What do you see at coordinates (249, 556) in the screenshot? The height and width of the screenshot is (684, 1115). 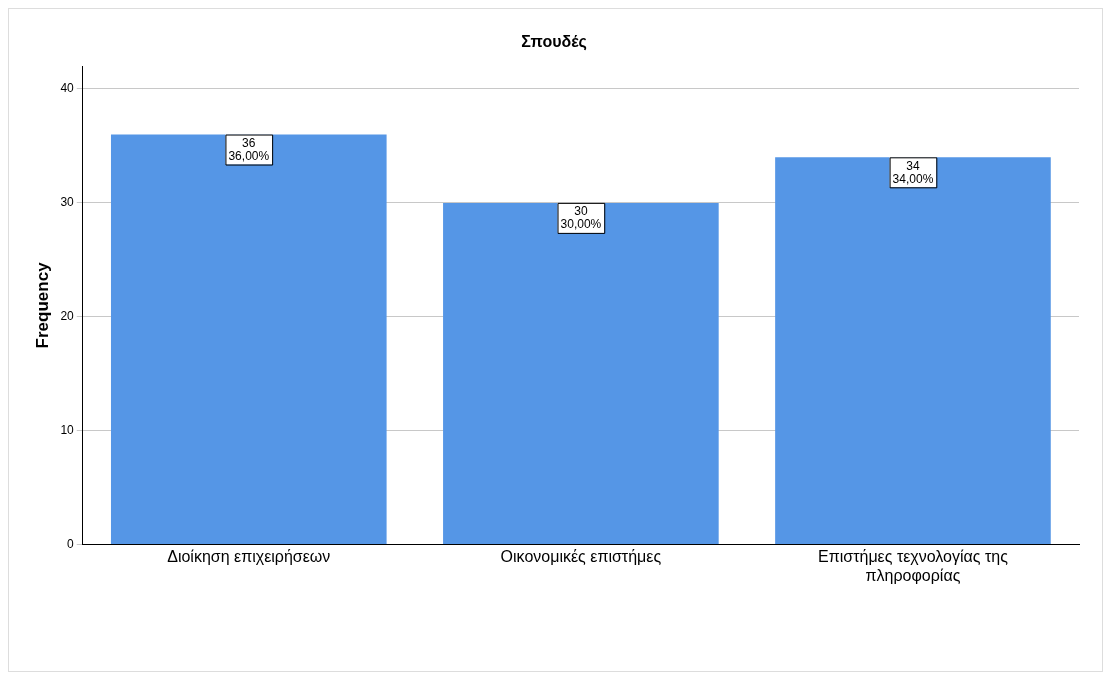 I see `x-tick-label: Διοίκηση επιχειρήσεων` at bounding box center [249, 556].